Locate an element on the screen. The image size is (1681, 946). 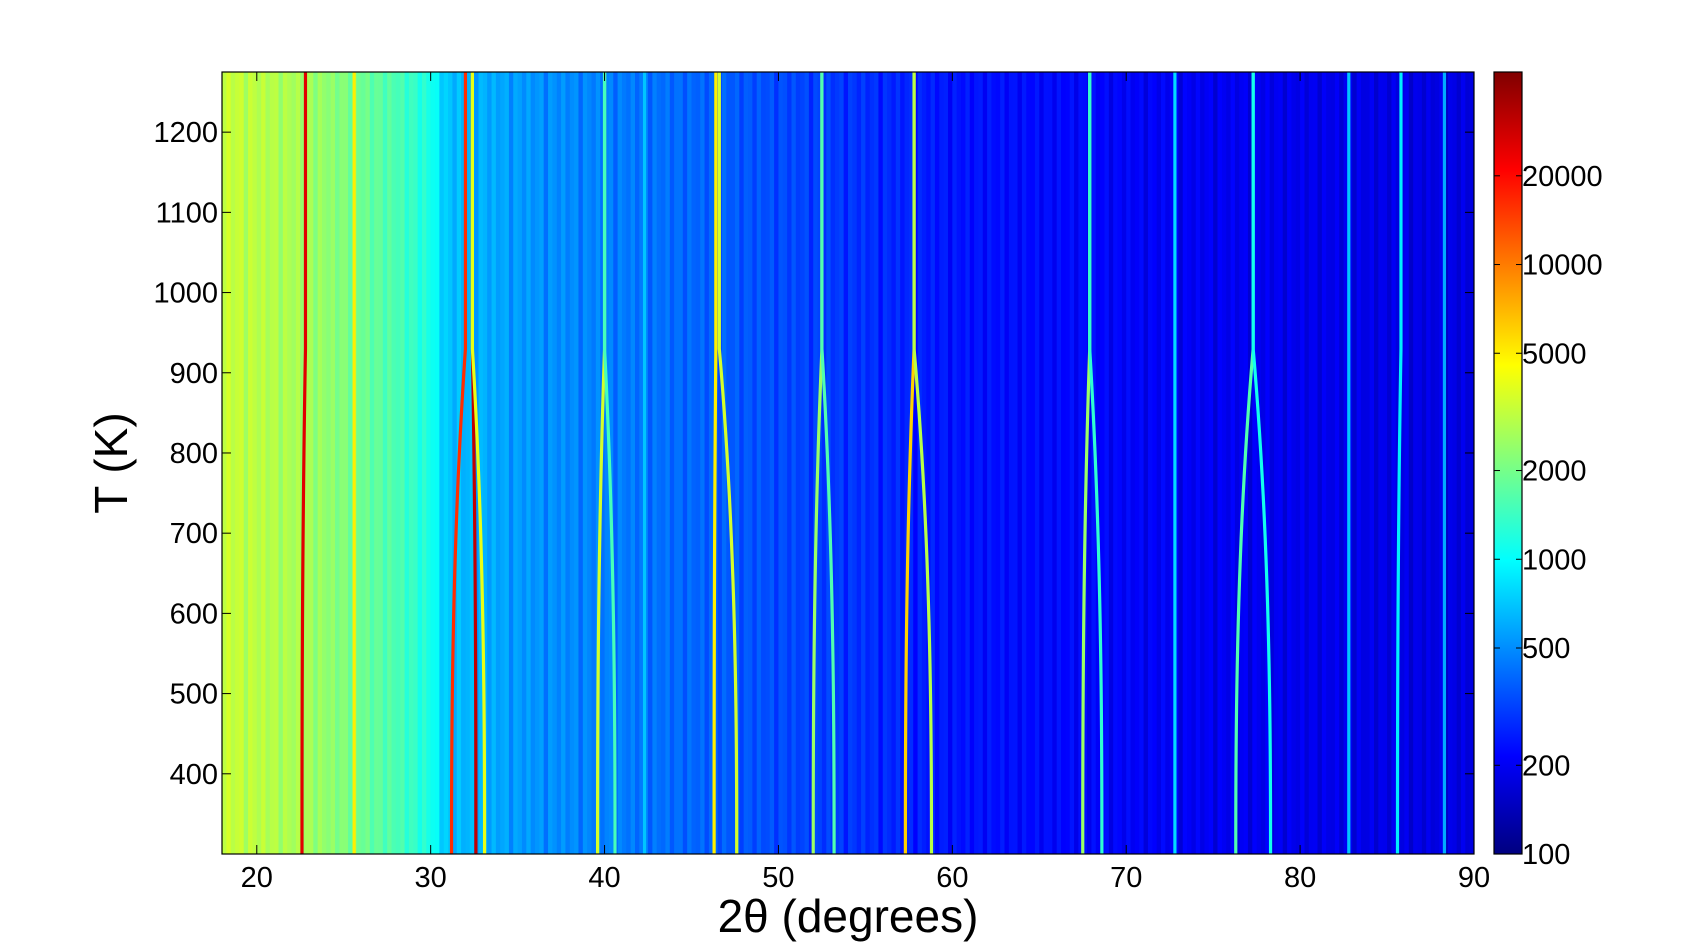
y-tick-label: 900 is located at coordinates (194, 374).